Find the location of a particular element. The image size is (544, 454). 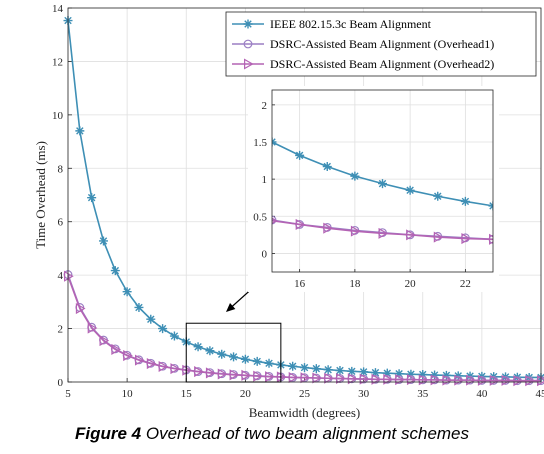

x-tick-label: 35 is located at coordinates (423, 394).